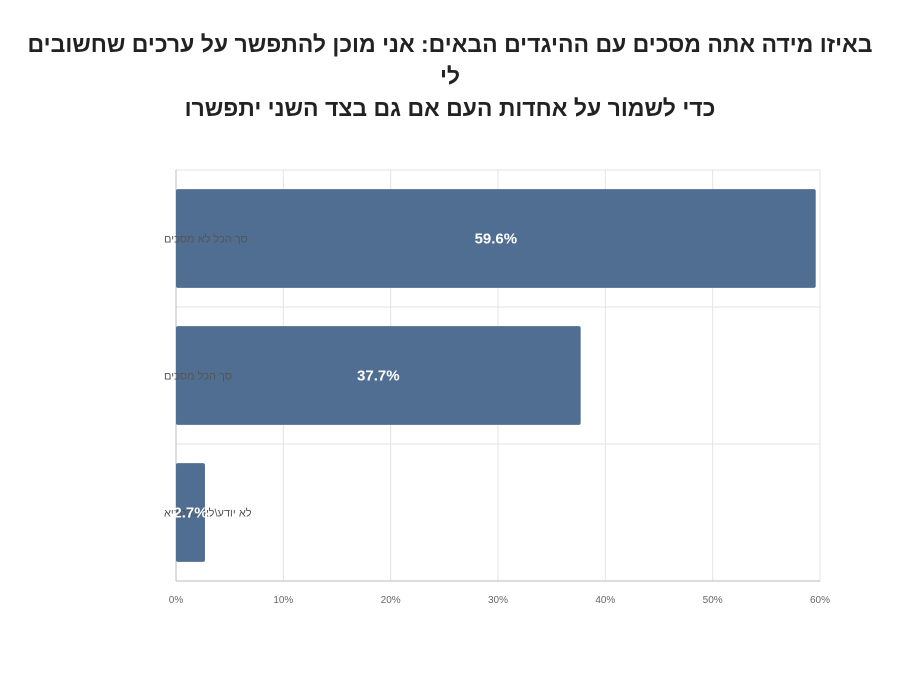 This screenshot has width=900, height=700. I want to click on data-label: 37.7%, so click(378, 376).